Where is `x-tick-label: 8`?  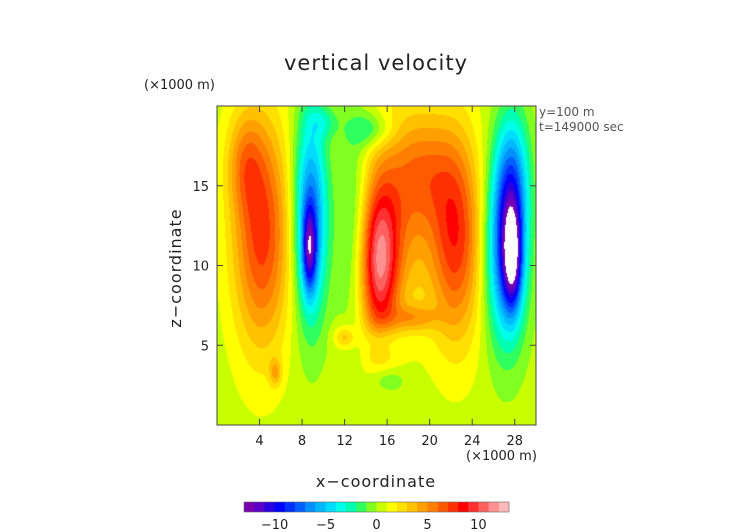 x-tick-label: 8 is located at coordinates (302, 441).